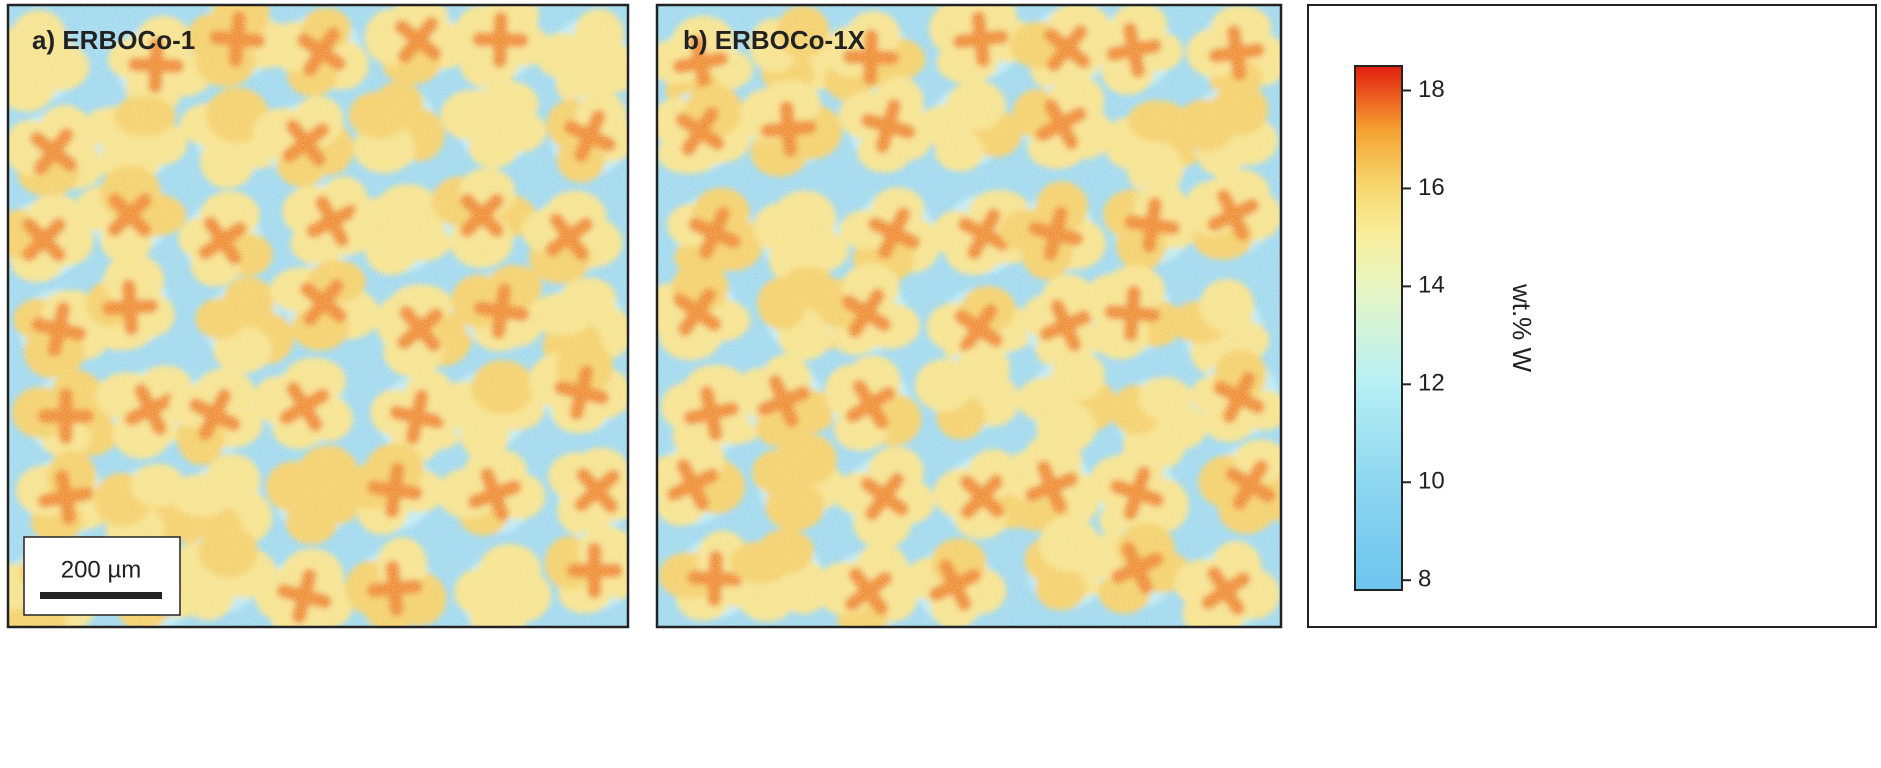 This screenshot has height=768, width=1881. Describe the element at coordinates (1522, 328) in the screenshot. I see `colorbar-label: wt.% W` at that location.